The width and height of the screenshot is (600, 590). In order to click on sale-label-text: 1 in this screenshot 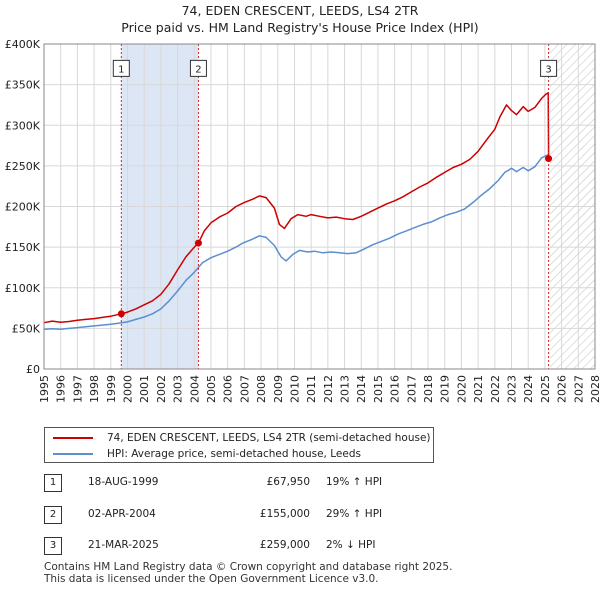, I will do `click(121, 69)`.